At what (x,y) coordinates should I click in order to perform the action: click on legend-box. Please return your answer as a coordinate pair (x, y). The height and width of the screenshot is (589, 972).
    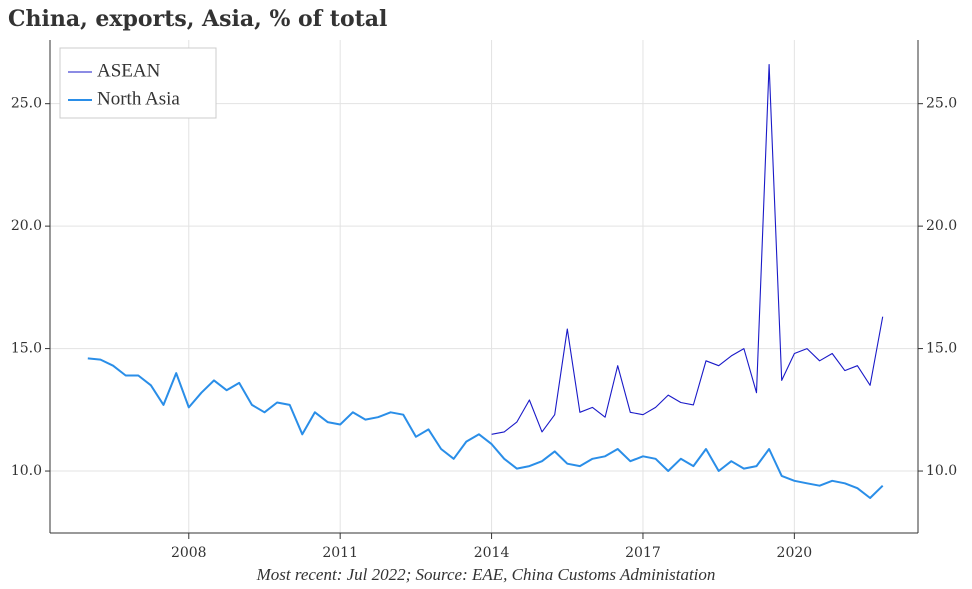
    Looking at the image, I should click on (138, 83).